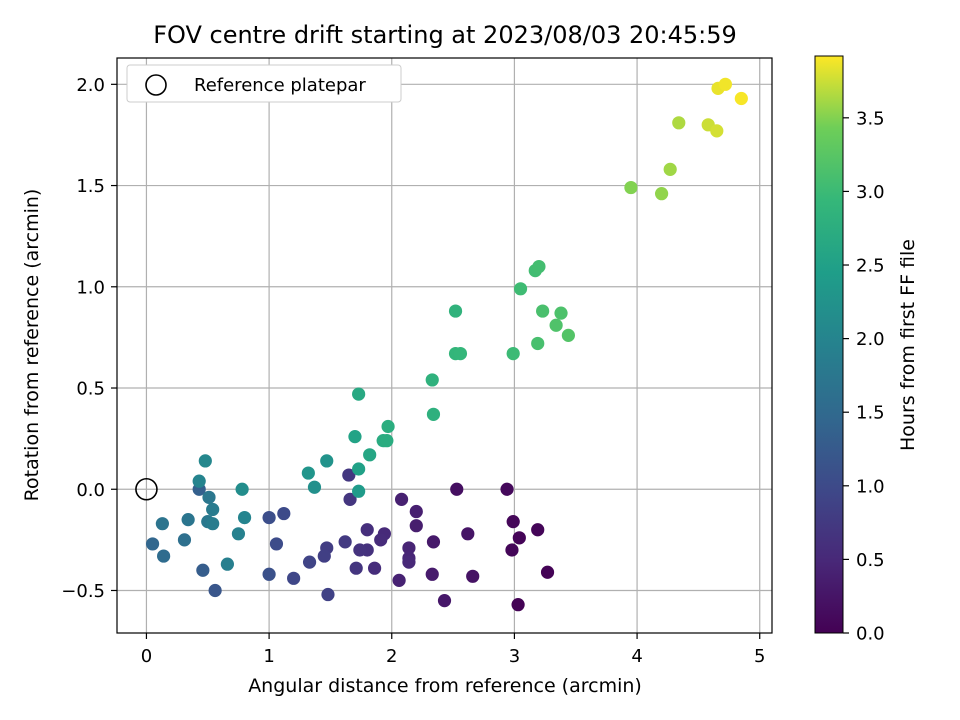 The image size is (960, 720). I want to click on x-tick-label: 5, so click(759, 656).